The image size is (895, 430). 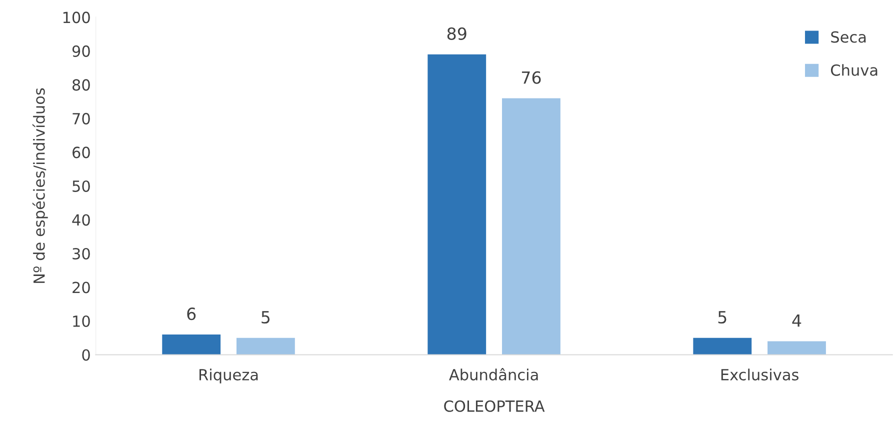 What do you see at coordinates (81, 254) in the screenshot?
I see `y-tick-label: 30` at bounding box center [81, 254].